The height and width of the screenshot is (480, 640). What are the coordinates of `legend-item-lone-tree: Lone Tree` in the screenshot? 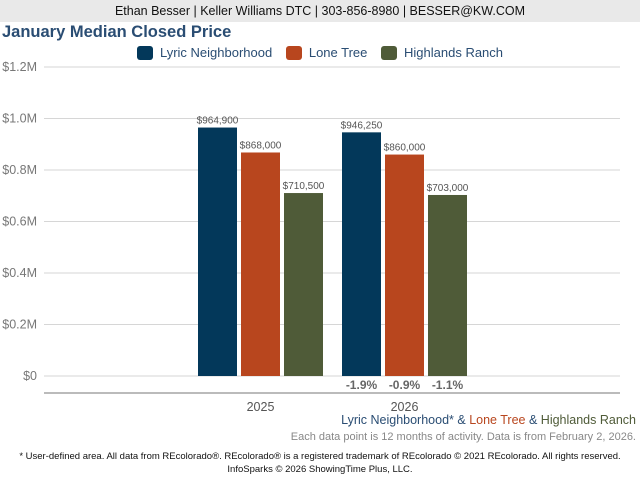 It's located at (326, 52).